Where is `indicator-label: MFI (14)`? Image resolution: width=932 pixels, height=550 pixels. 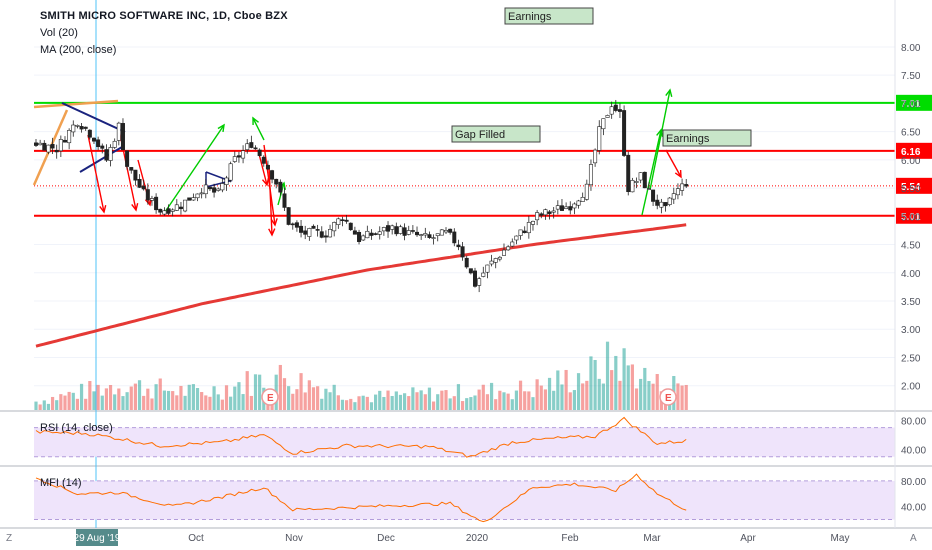
indicator-label: MFI (14) is located at coordinates (61, 483).